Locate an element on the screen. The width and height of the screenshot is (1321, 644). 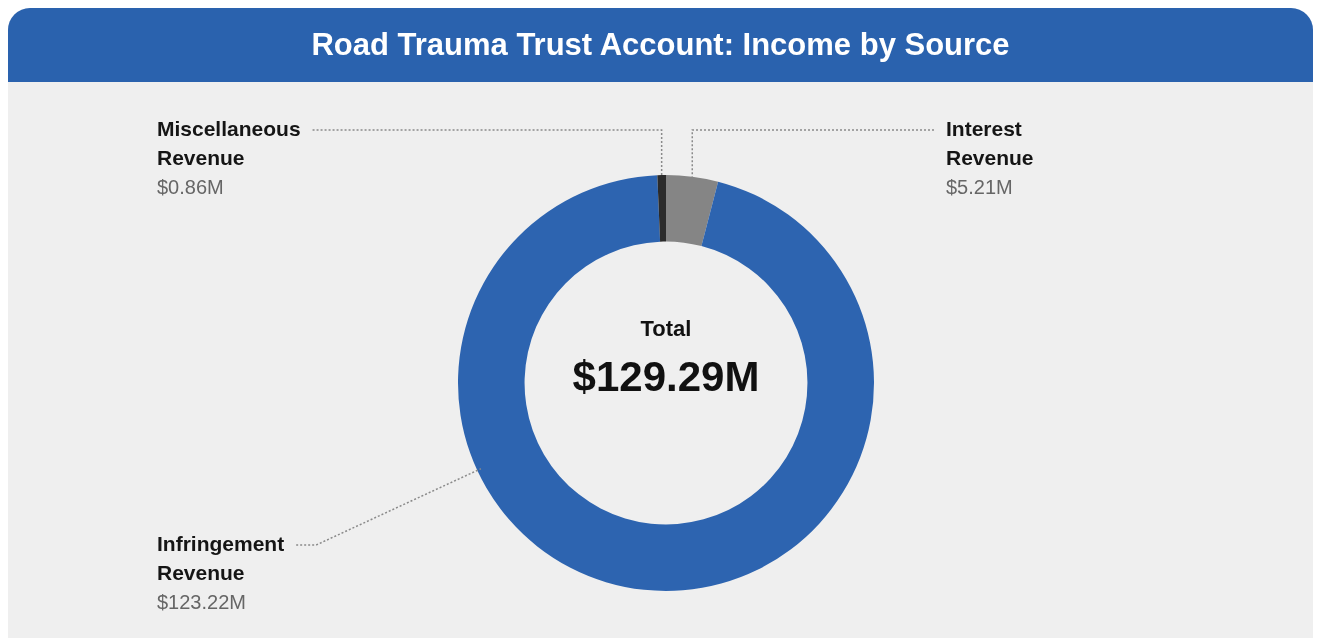
text: Total is located at coordinates (666, 329).